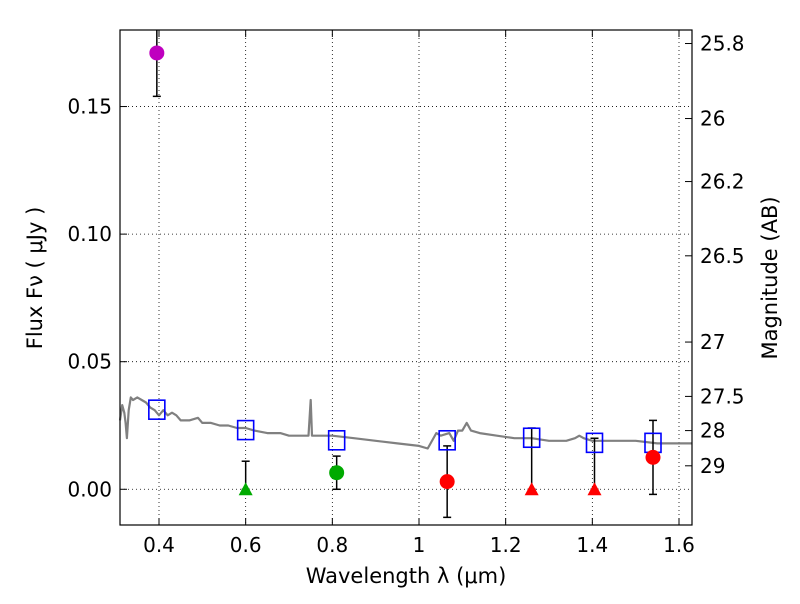 Image resolution: width=800 pixels, height=604 pixels. What do you see at coordinates (159, 545) in the screenshot?
I see `x-tick-label: 0.4` at bounding box center [159, 545].